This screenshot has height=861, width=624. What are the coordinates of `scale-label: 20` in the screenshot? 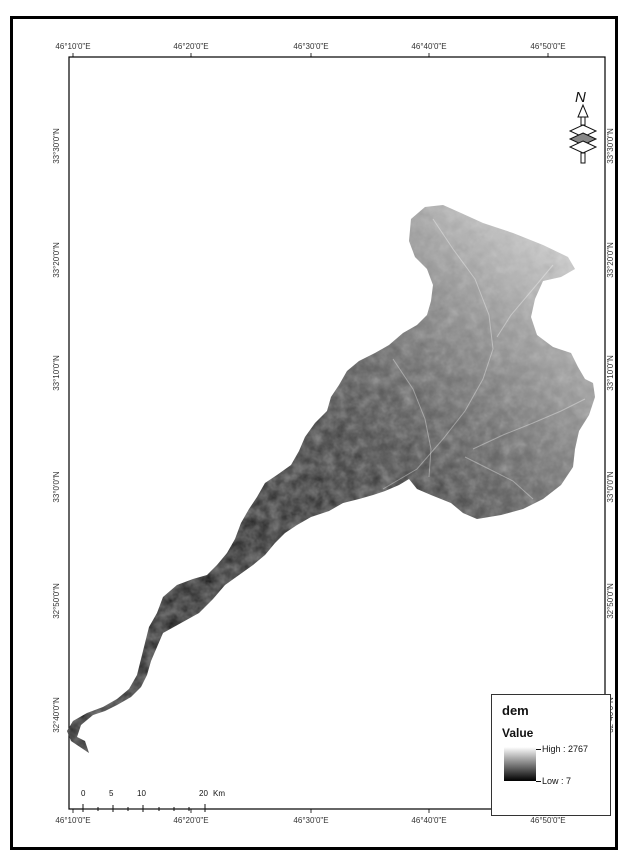 It's located at (203, 793).